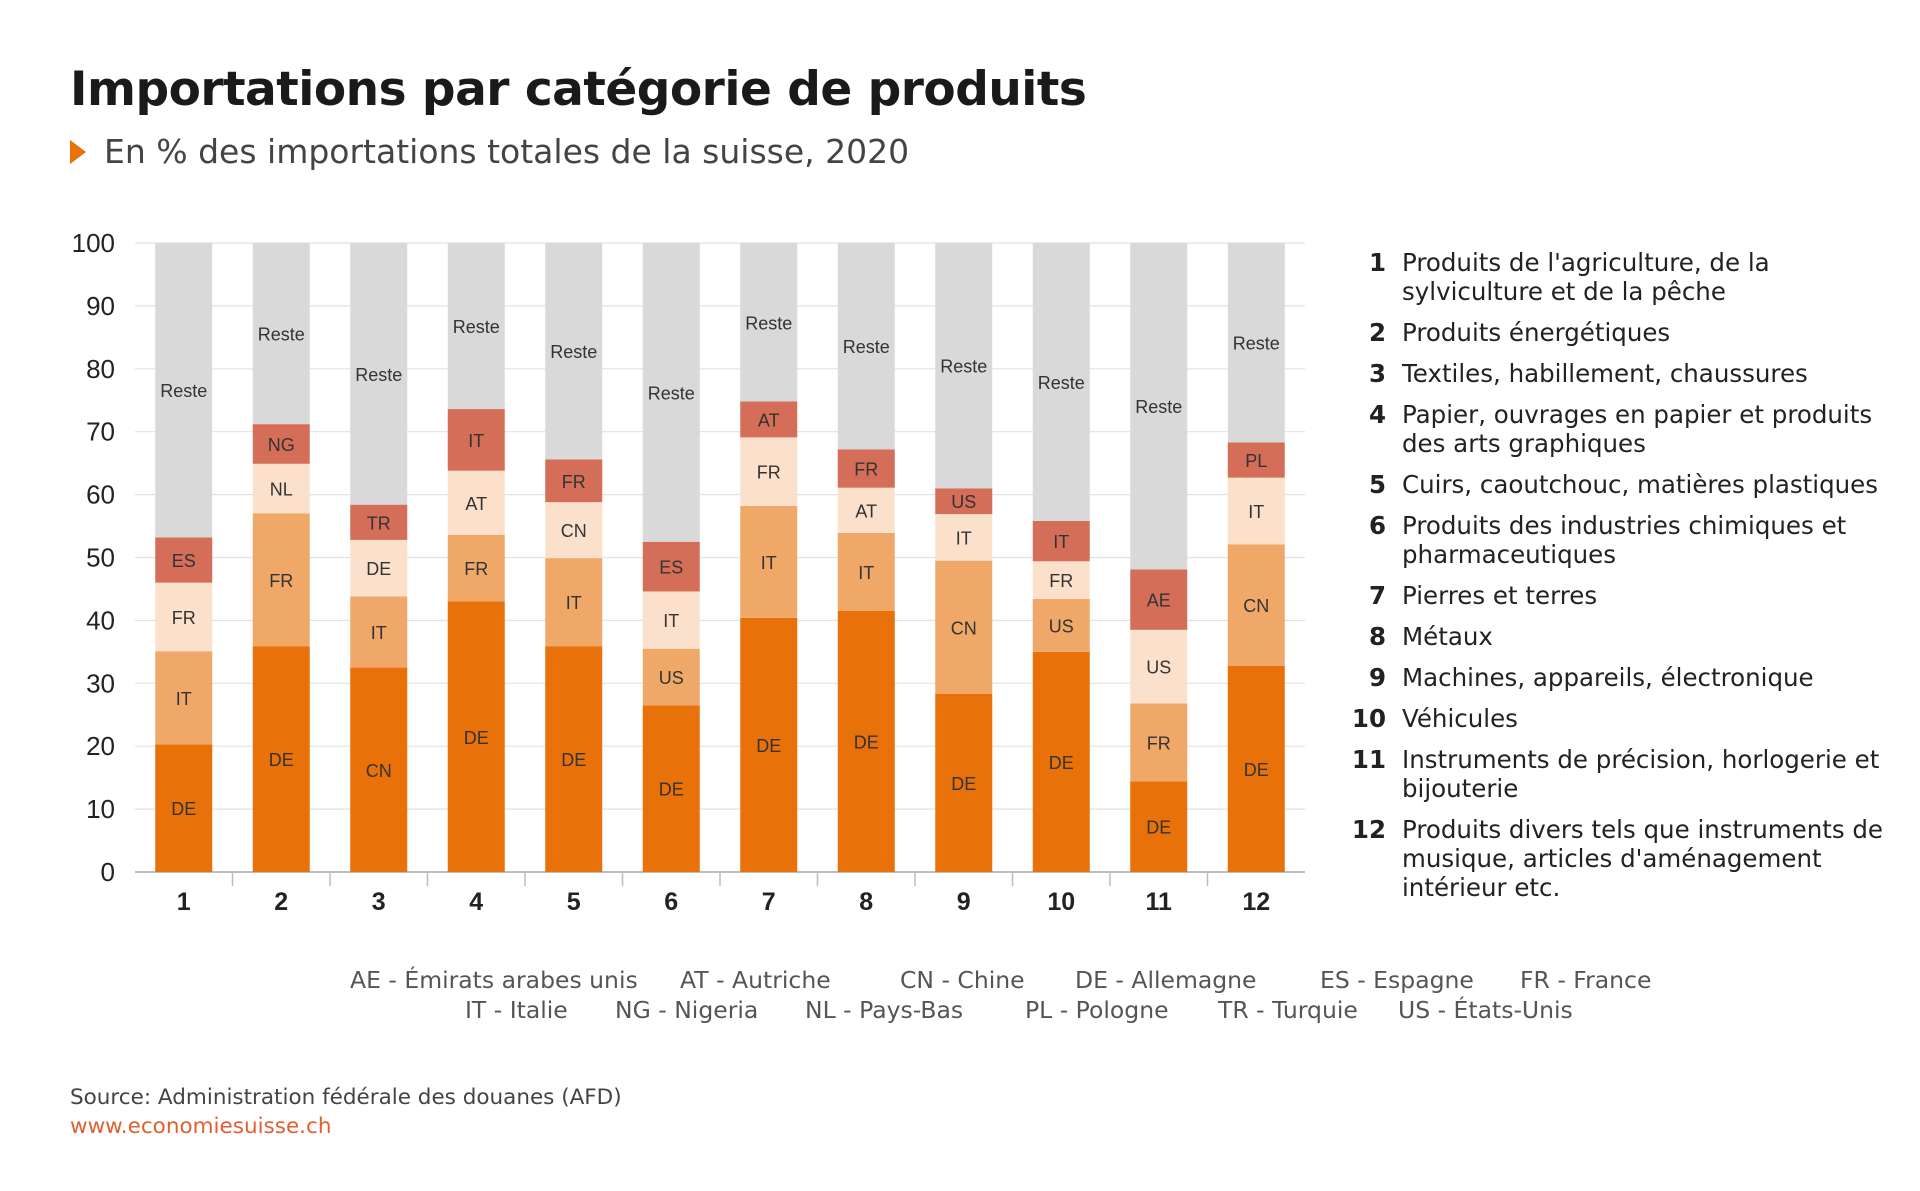 This screenshot has width=1920, height=1191. Describe the element at coordinates (1159, 902) in the screenshot. I see `x-tick-label: 11` at that location.